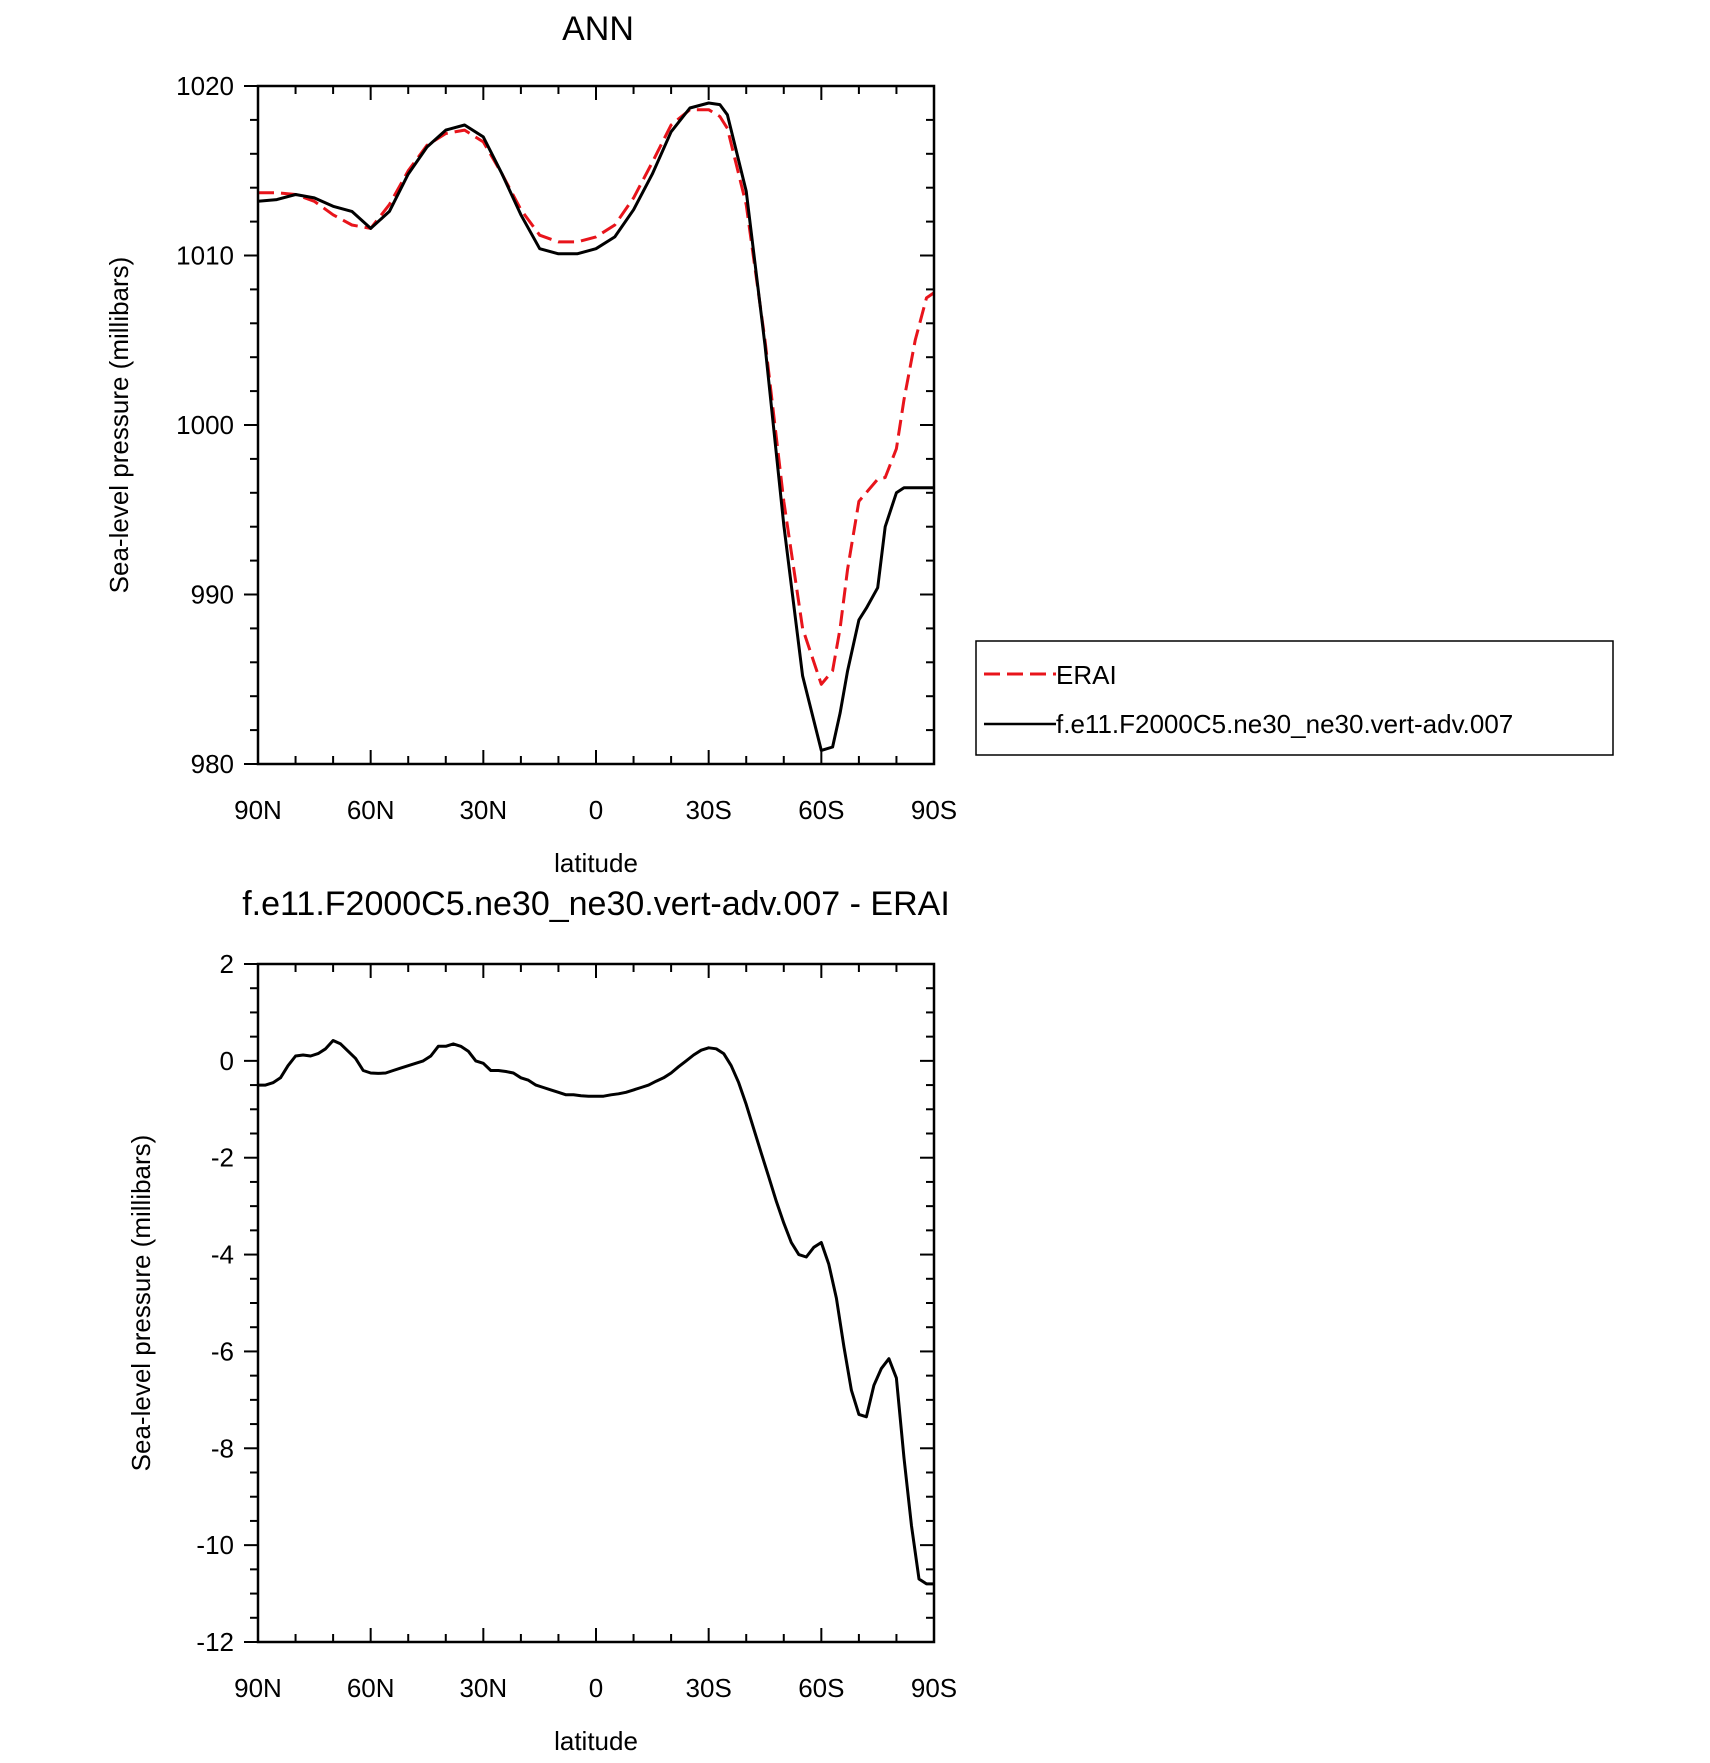 This screenshot has height=1763, width=1710. What do you see at coordinates (227, 1061) in the screenshot?
I see `bottom-chart-y-tick-label: 0` at bounding box center [227, 1061].